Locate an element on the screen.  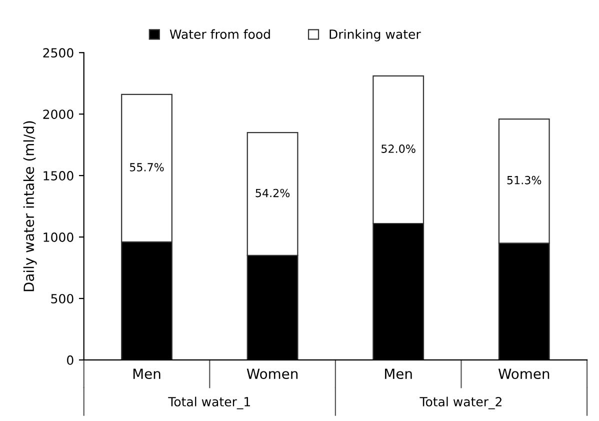
annotation: 52.0% is located at coordinates (399, 148).